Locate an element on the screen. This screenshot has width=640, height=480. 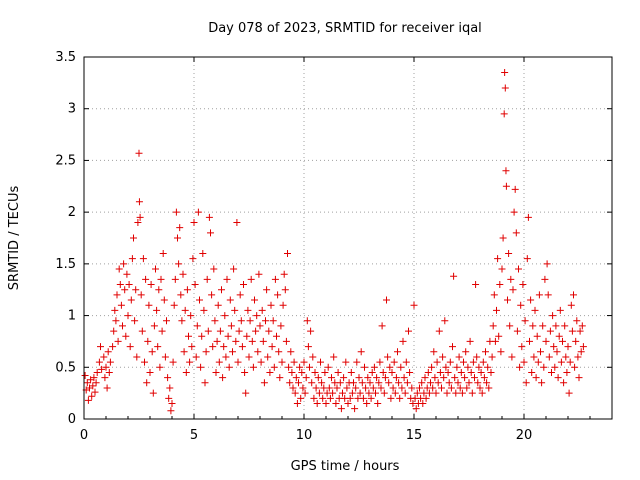
y-tick-label: 1 is located at coordinates (72, 316).